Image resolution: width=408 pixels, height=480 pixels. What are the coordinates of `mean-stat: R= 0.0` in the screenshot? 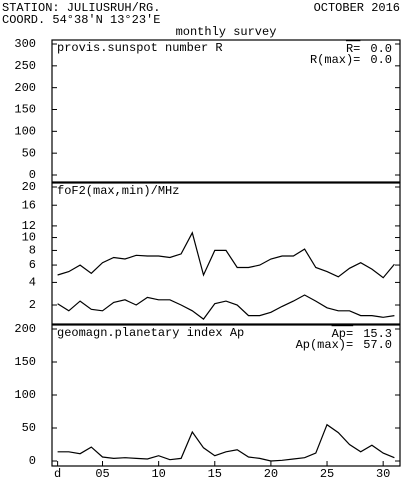 It's located at (369, 49).